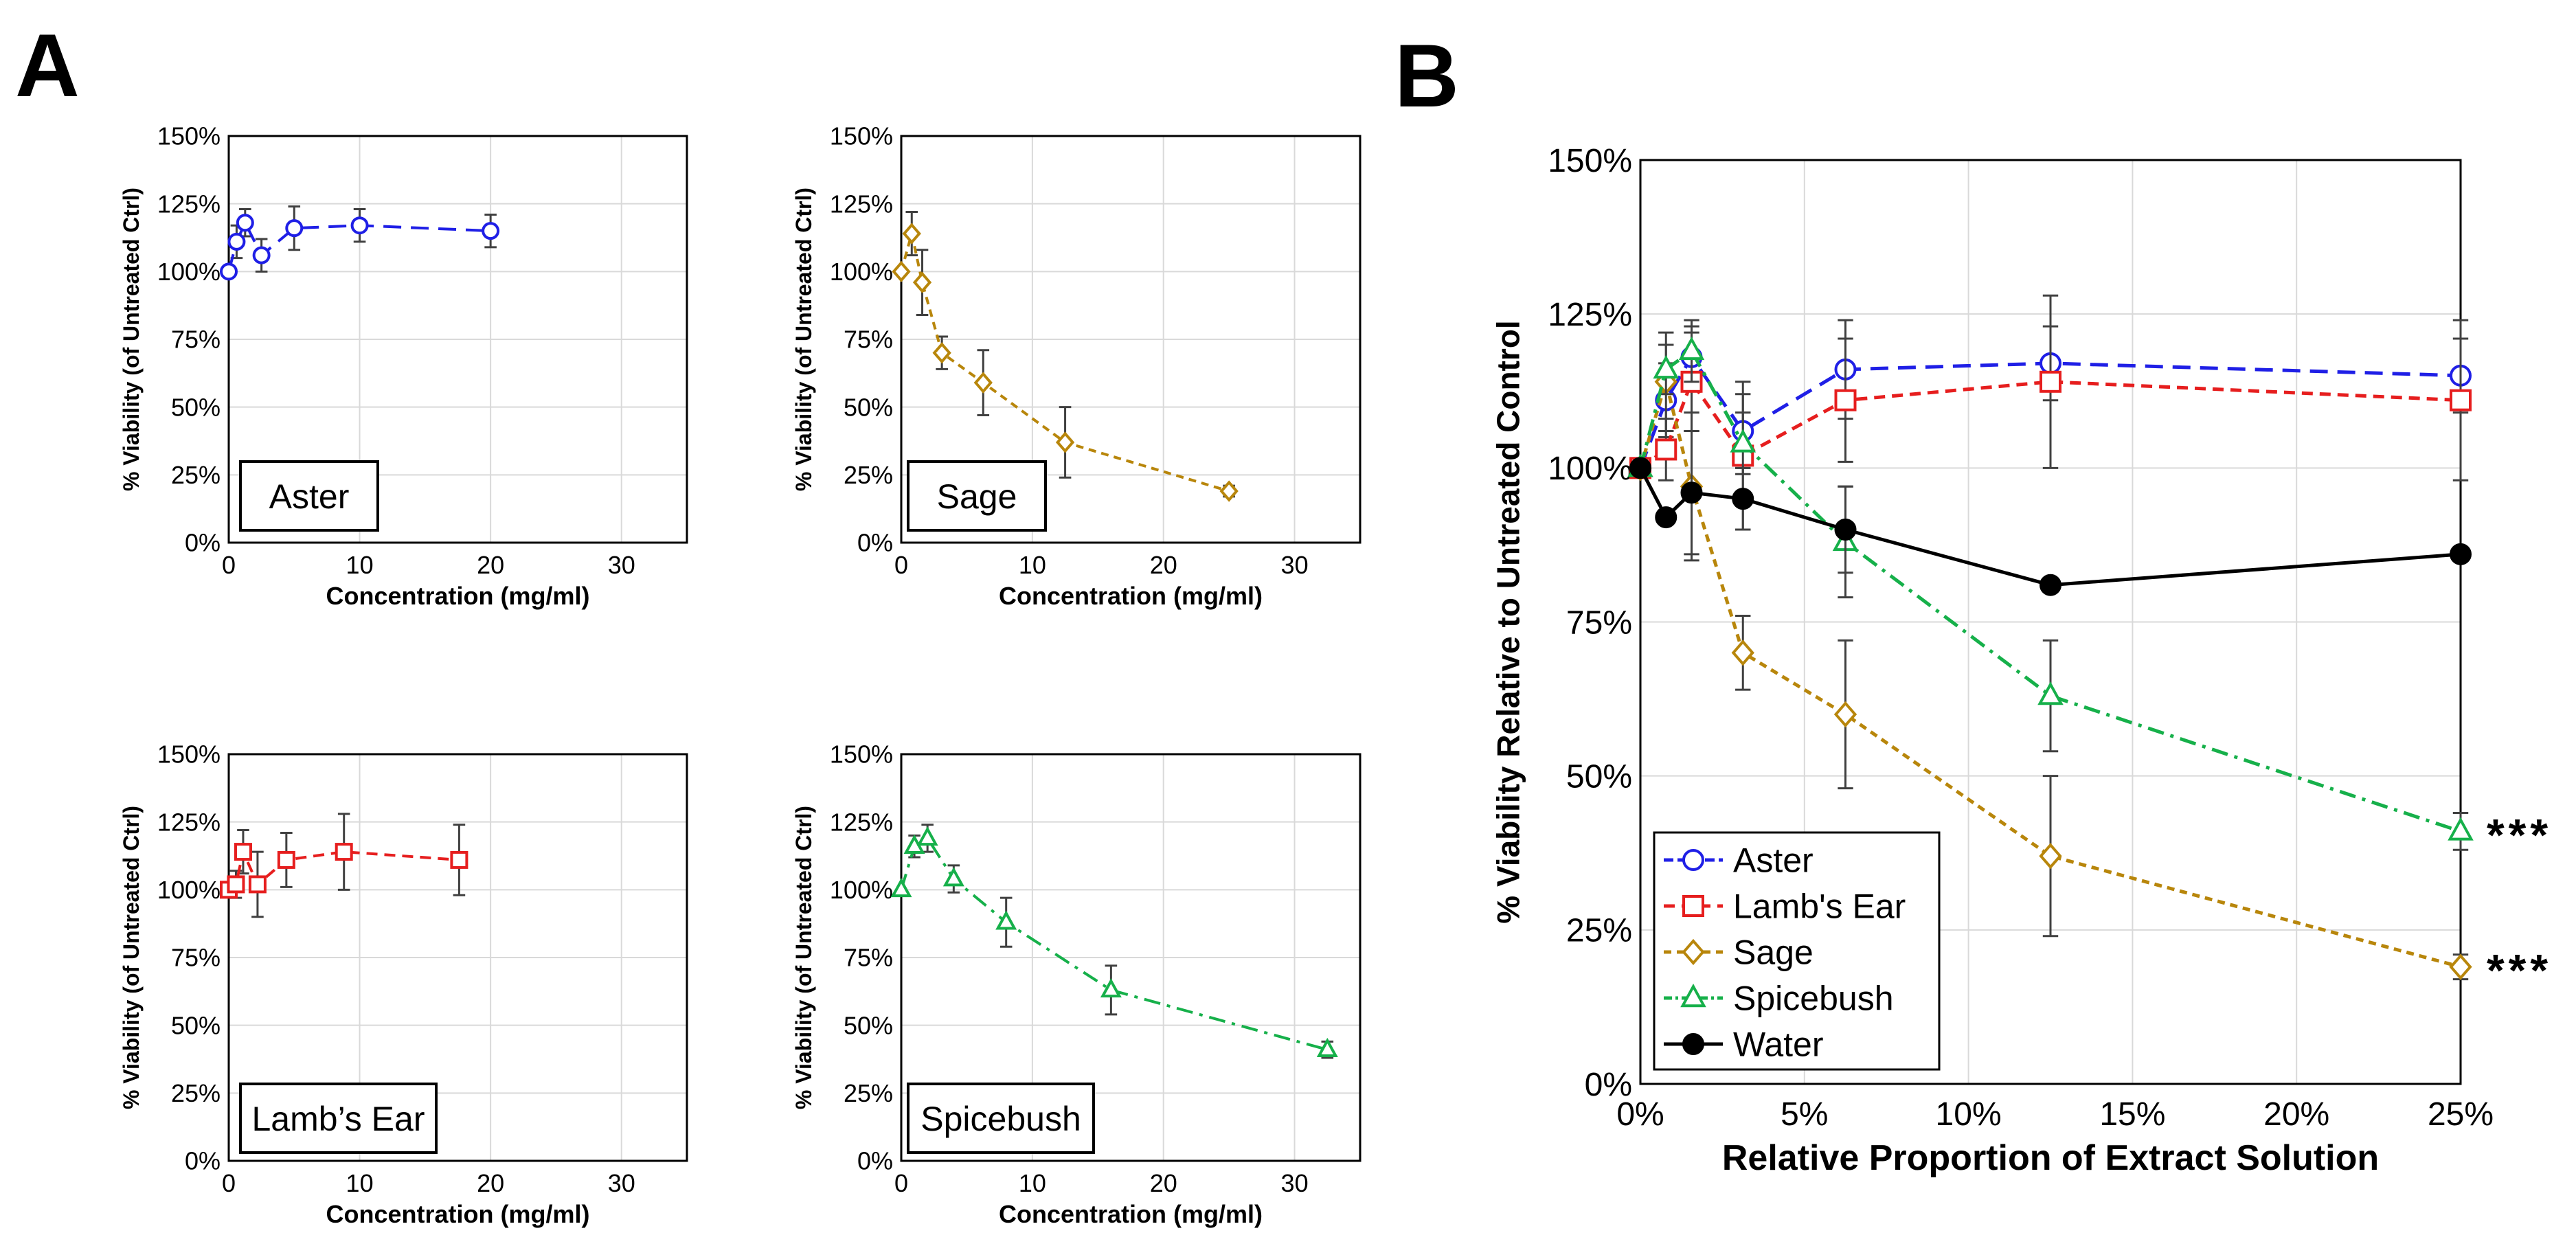 The image size is (2576, 1257). I want to click on legend-label-lamb-s-ear: Lamb's Ear, so click(1819, 906).